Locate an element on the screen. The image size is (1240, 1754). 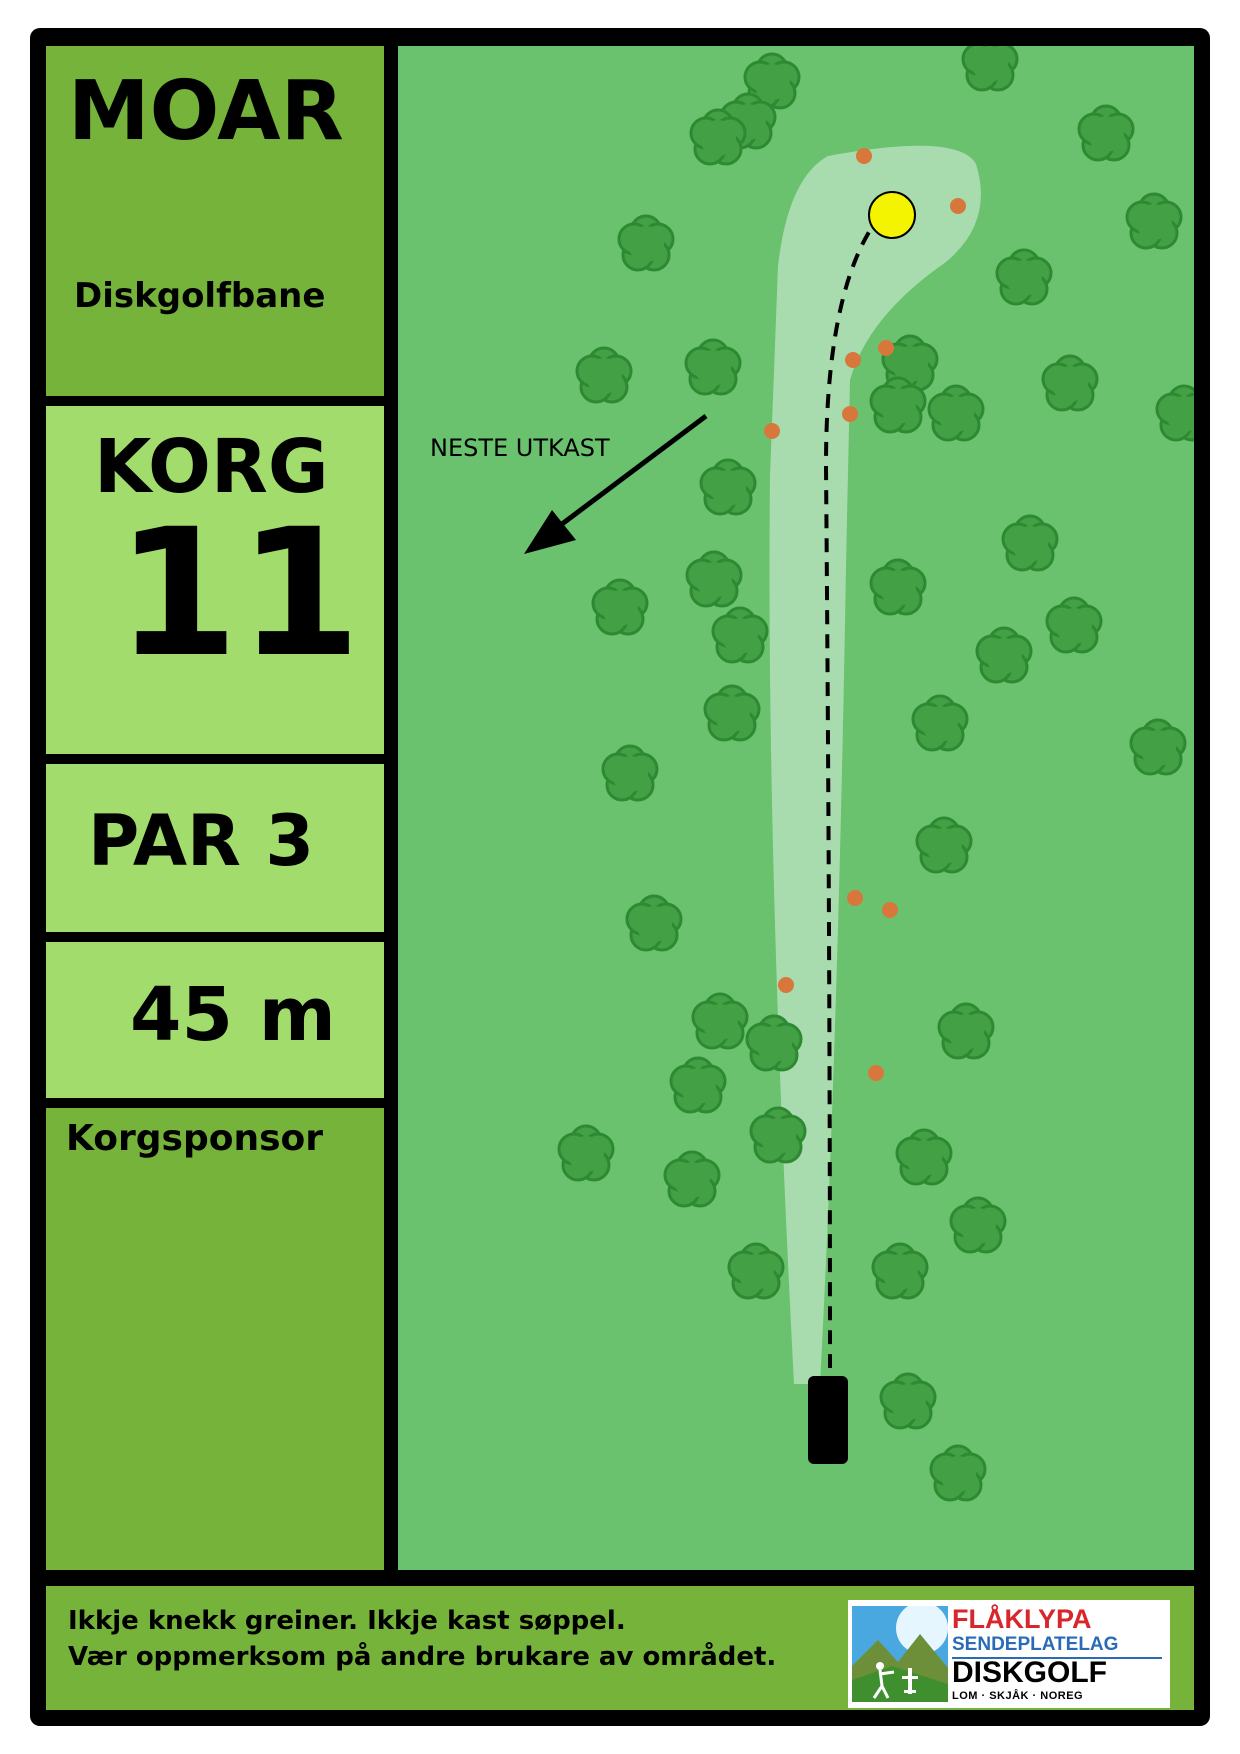
course-name: MOAR is located at coordinates (206, 111).